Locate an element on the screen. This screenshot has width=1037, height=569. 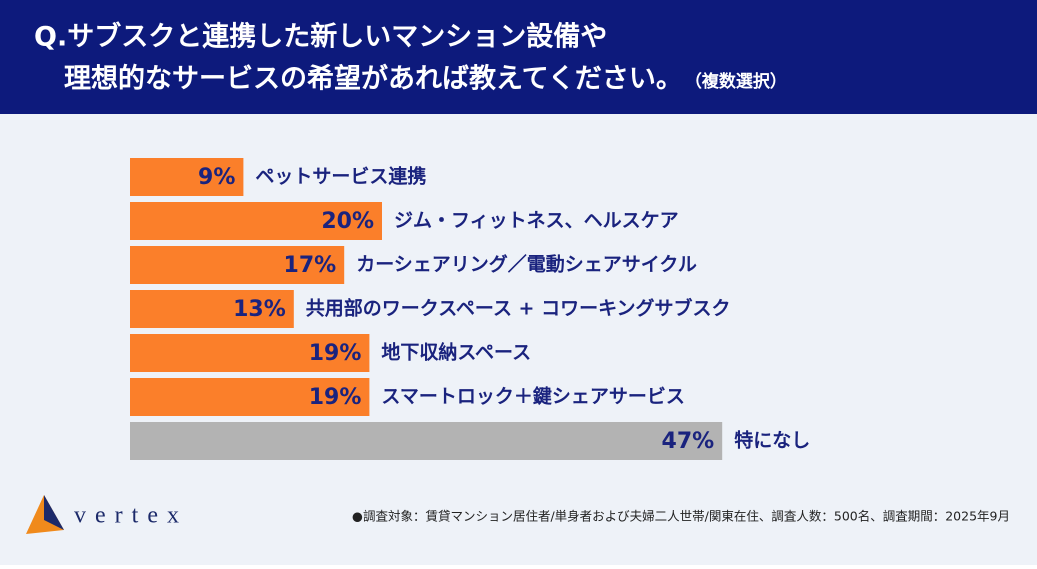
category-label: ペットサービス連携 is located at coordinates (340, 176).